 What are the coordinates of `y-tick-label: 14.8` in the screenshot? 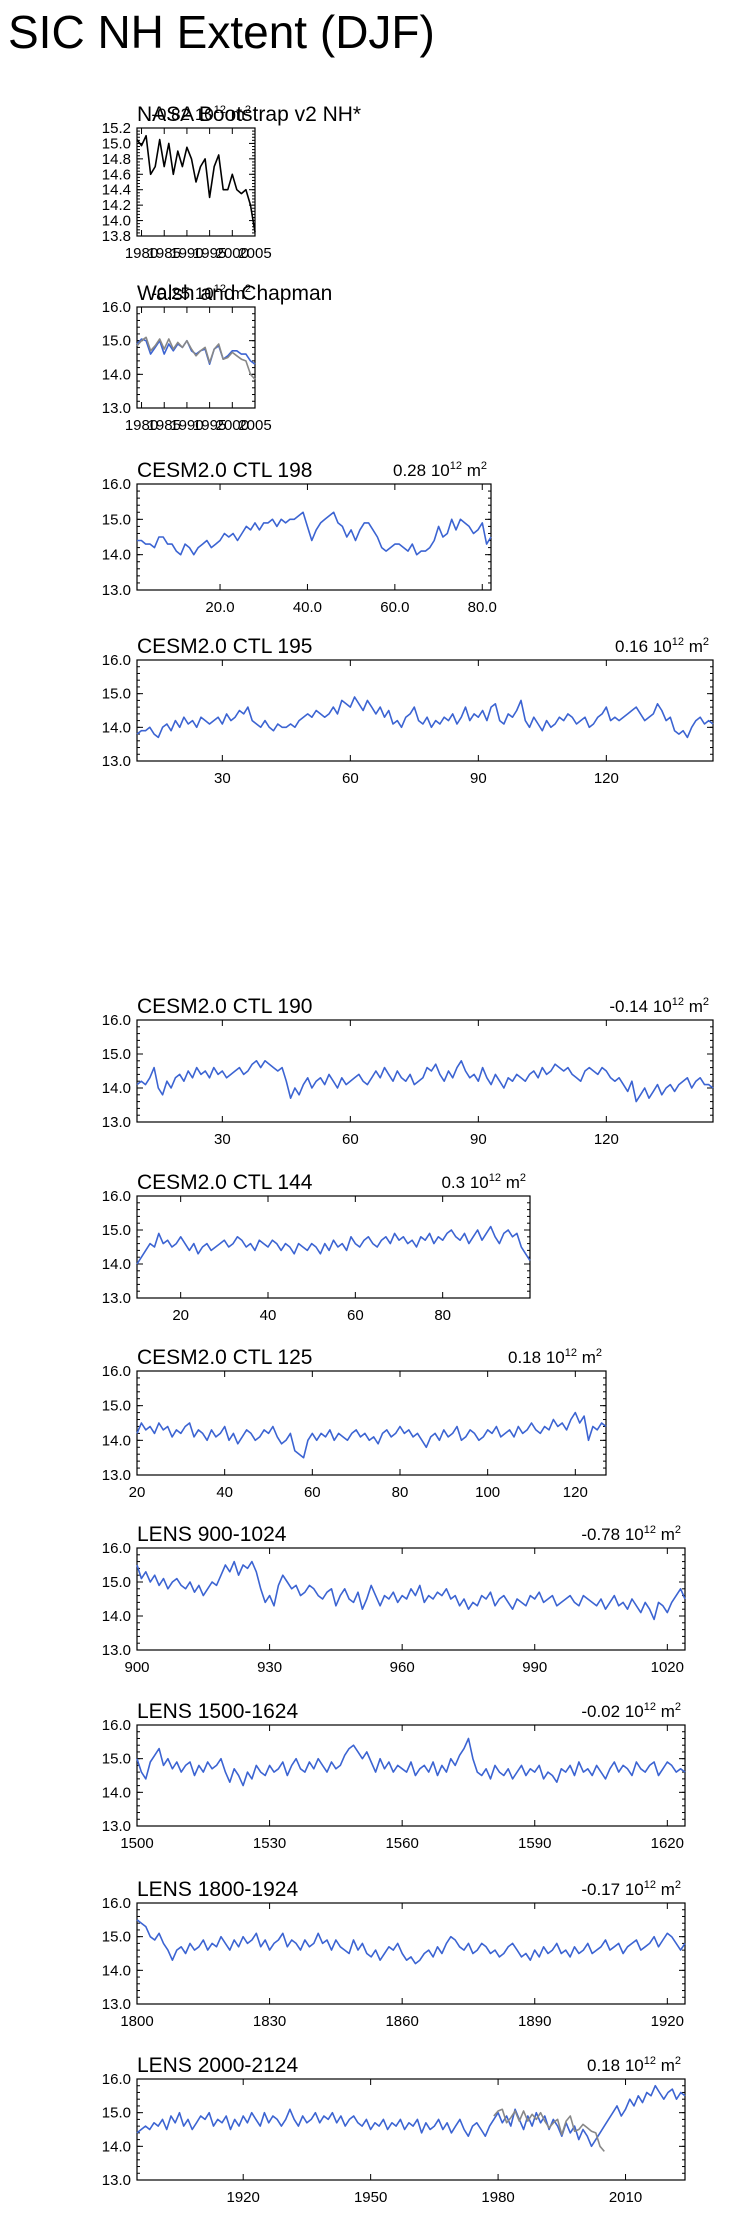 It's located at (116, 159).